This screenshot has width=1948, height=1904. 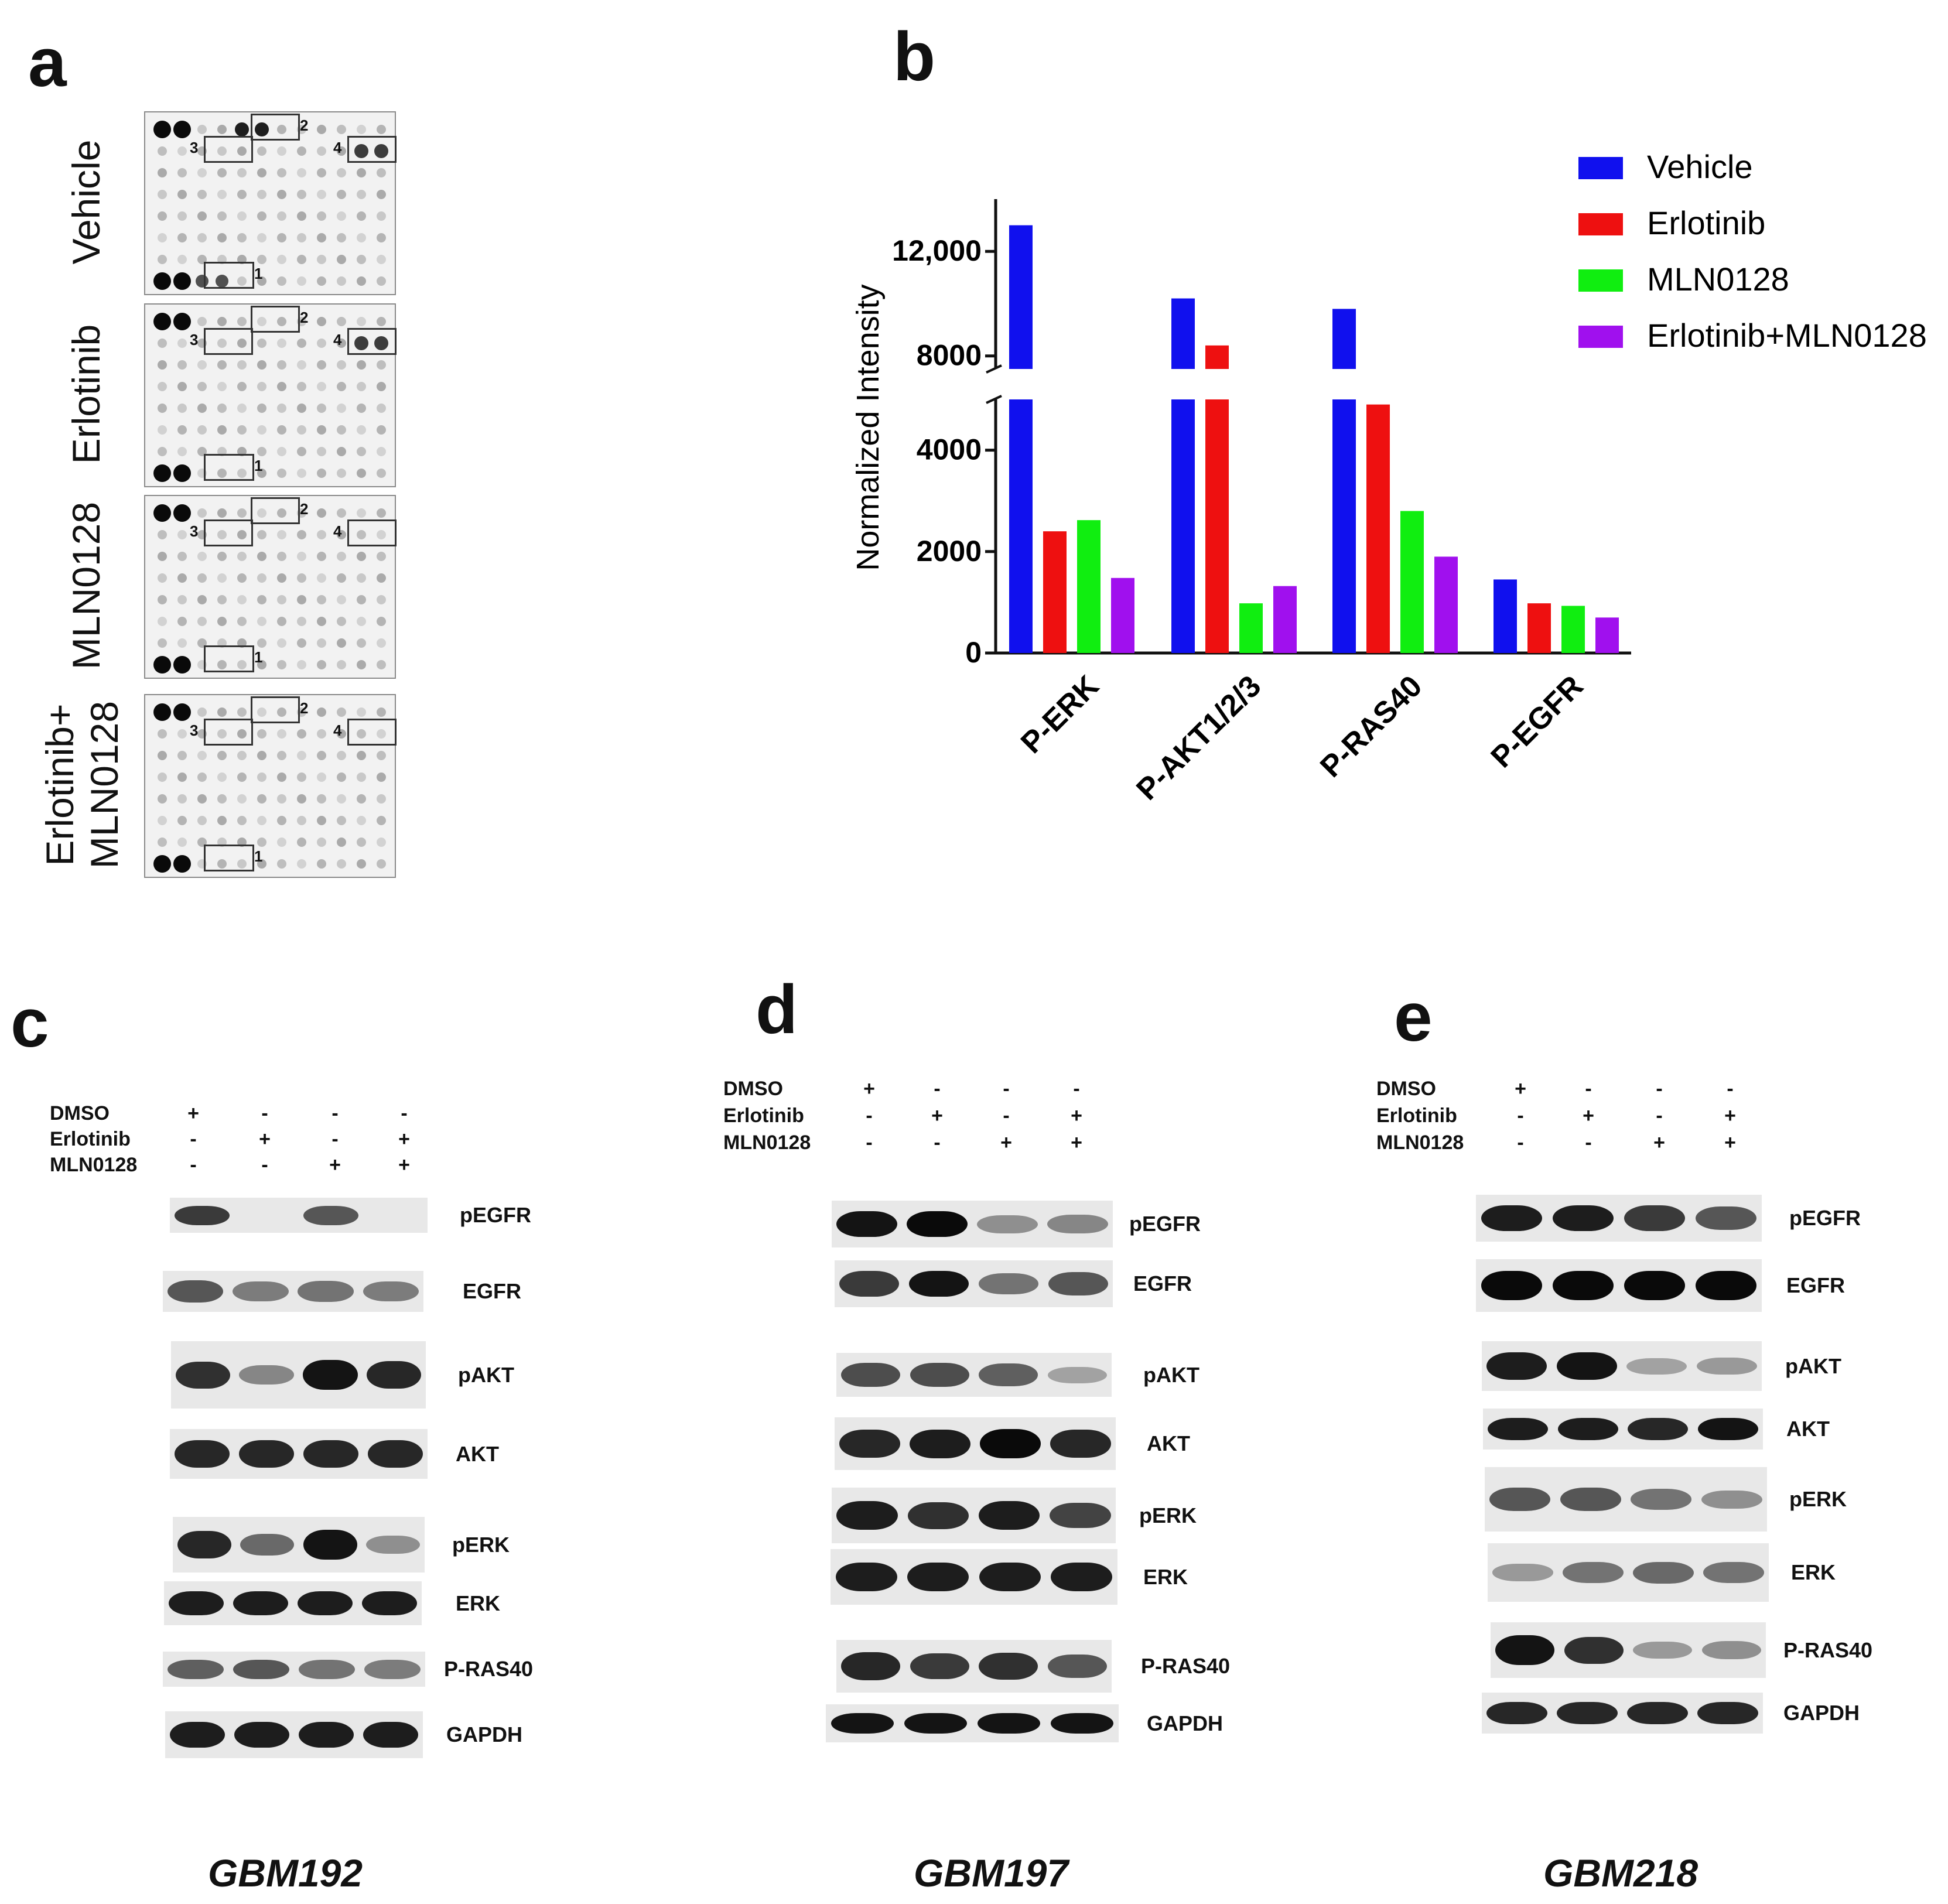 I want to click on antibody-array-membrane: 1 2 3 4, so click(x=270, y=395).